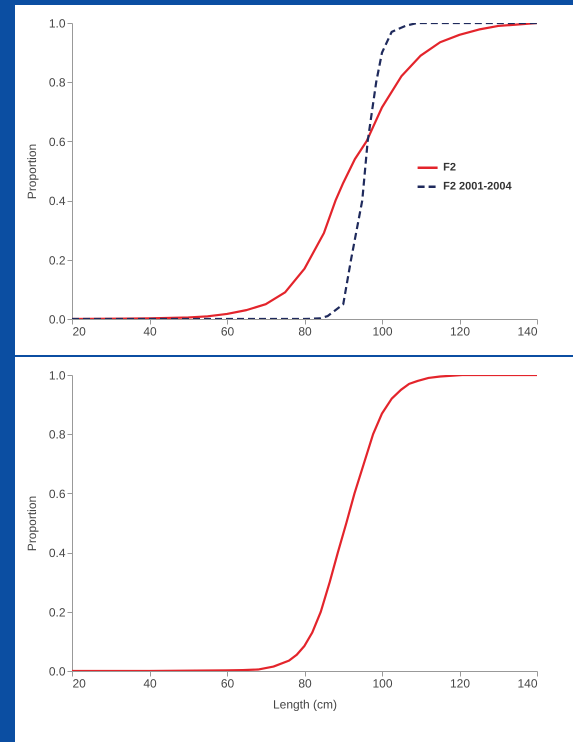 The image size is (573, 742). I want to click on legend-label: F2 2001-2004, so click(477, 186).